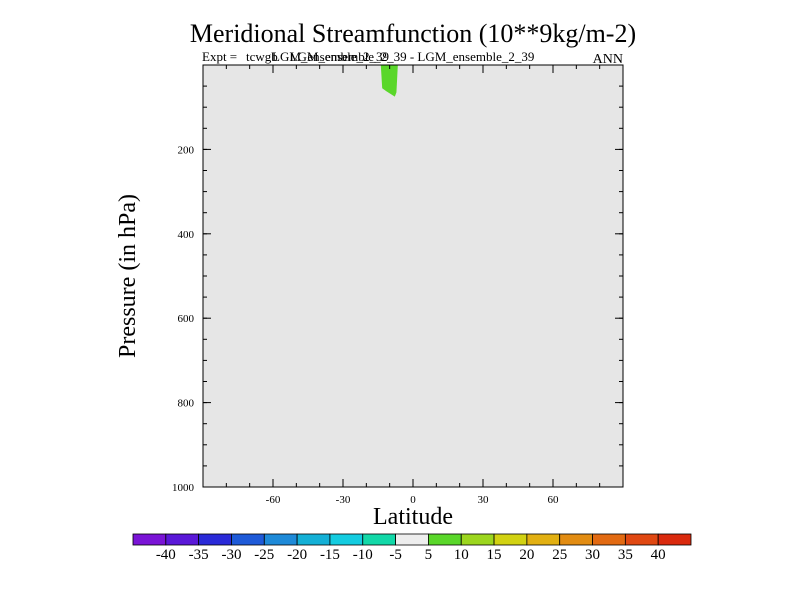 The image size is (800, 600). I want to click on colorbar-label: -20, so click(297, 555).